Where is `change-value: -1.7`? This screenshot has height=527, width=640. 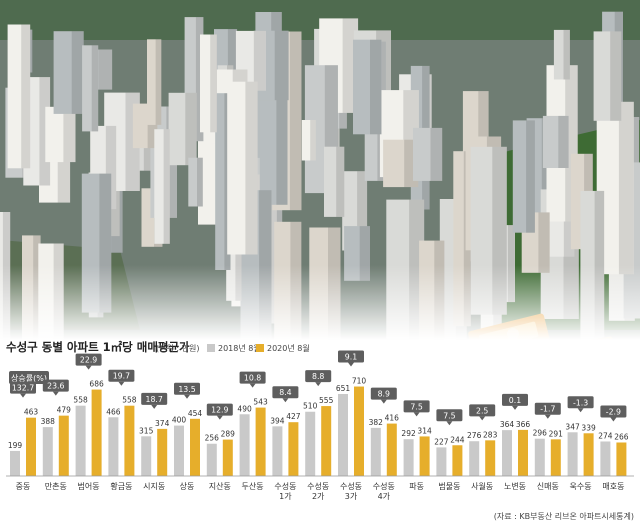 change-value: -1.7 is located at coordinates (547, 409).